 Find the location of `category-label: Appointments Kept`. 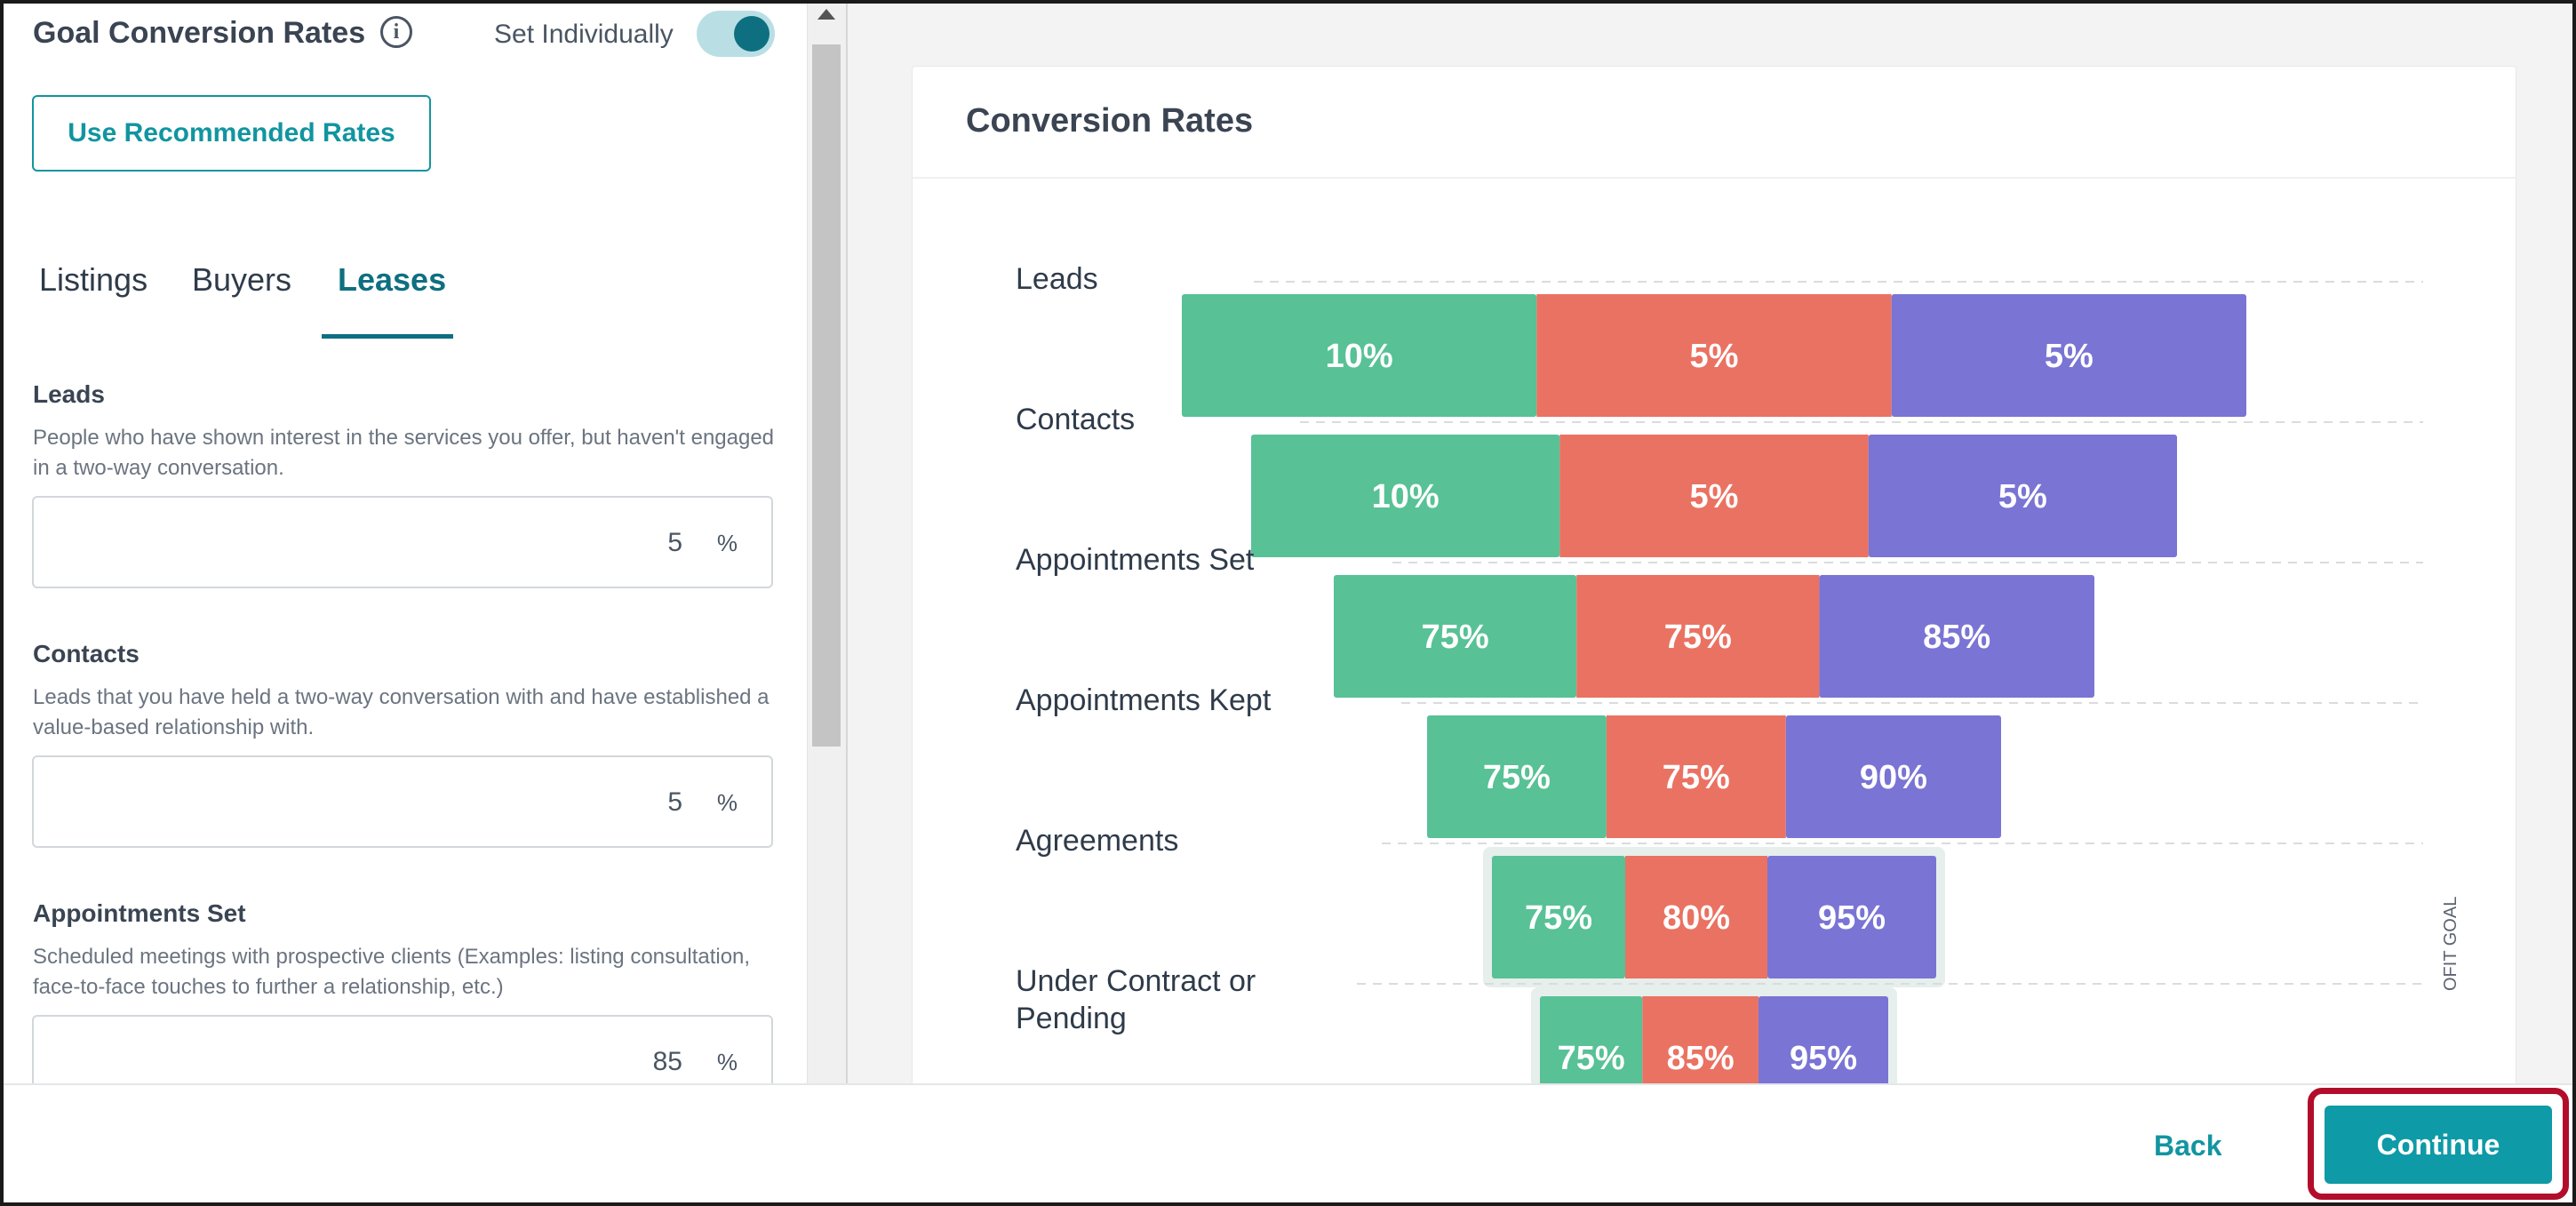

category-label: Appointments Kept is located at coordinates (1144, 700).